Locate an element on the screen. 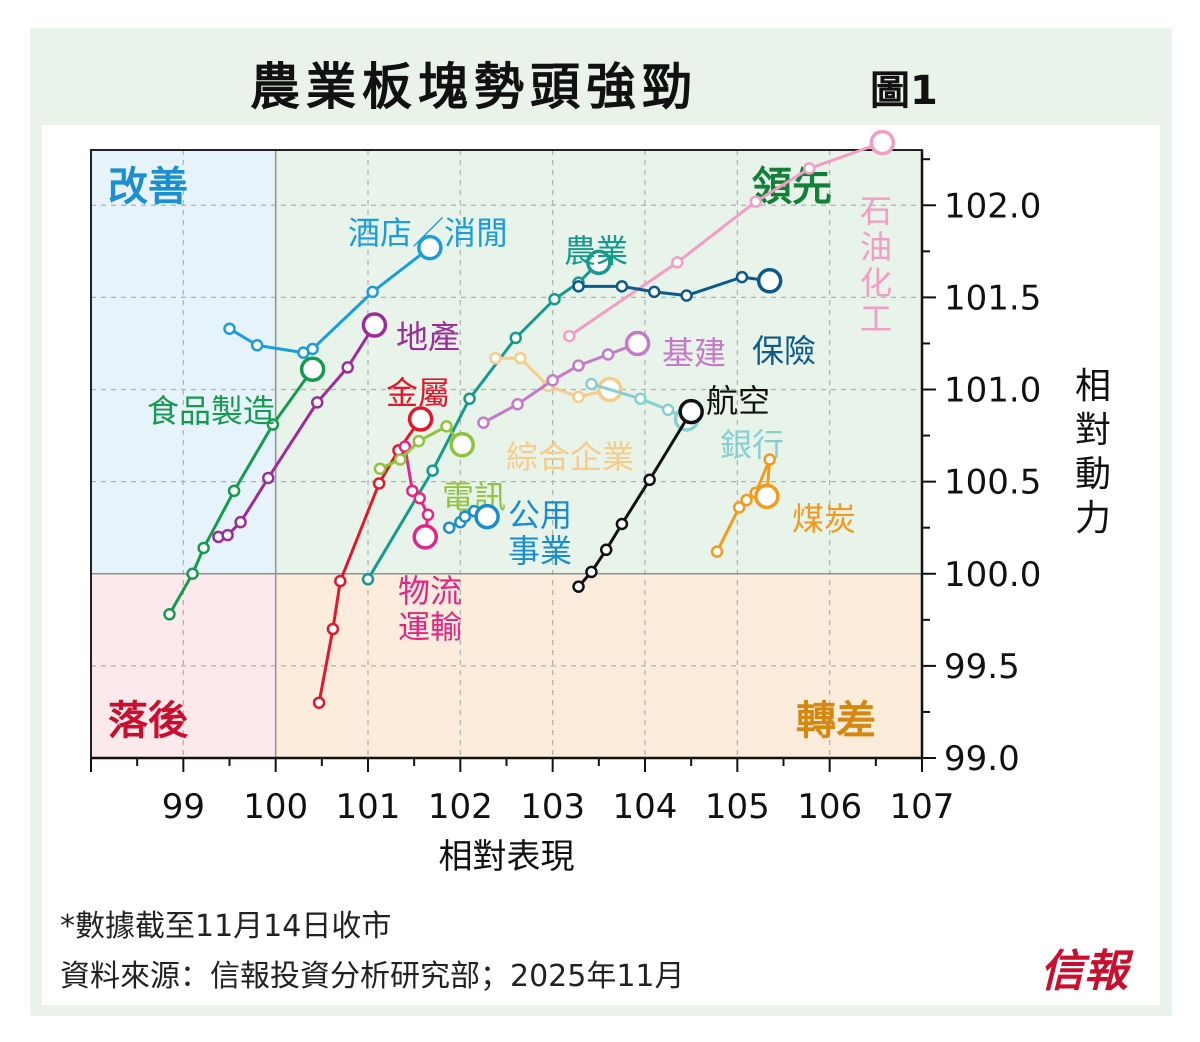  series-label: 酒店／消閒 is located at coordinates (428, 233).